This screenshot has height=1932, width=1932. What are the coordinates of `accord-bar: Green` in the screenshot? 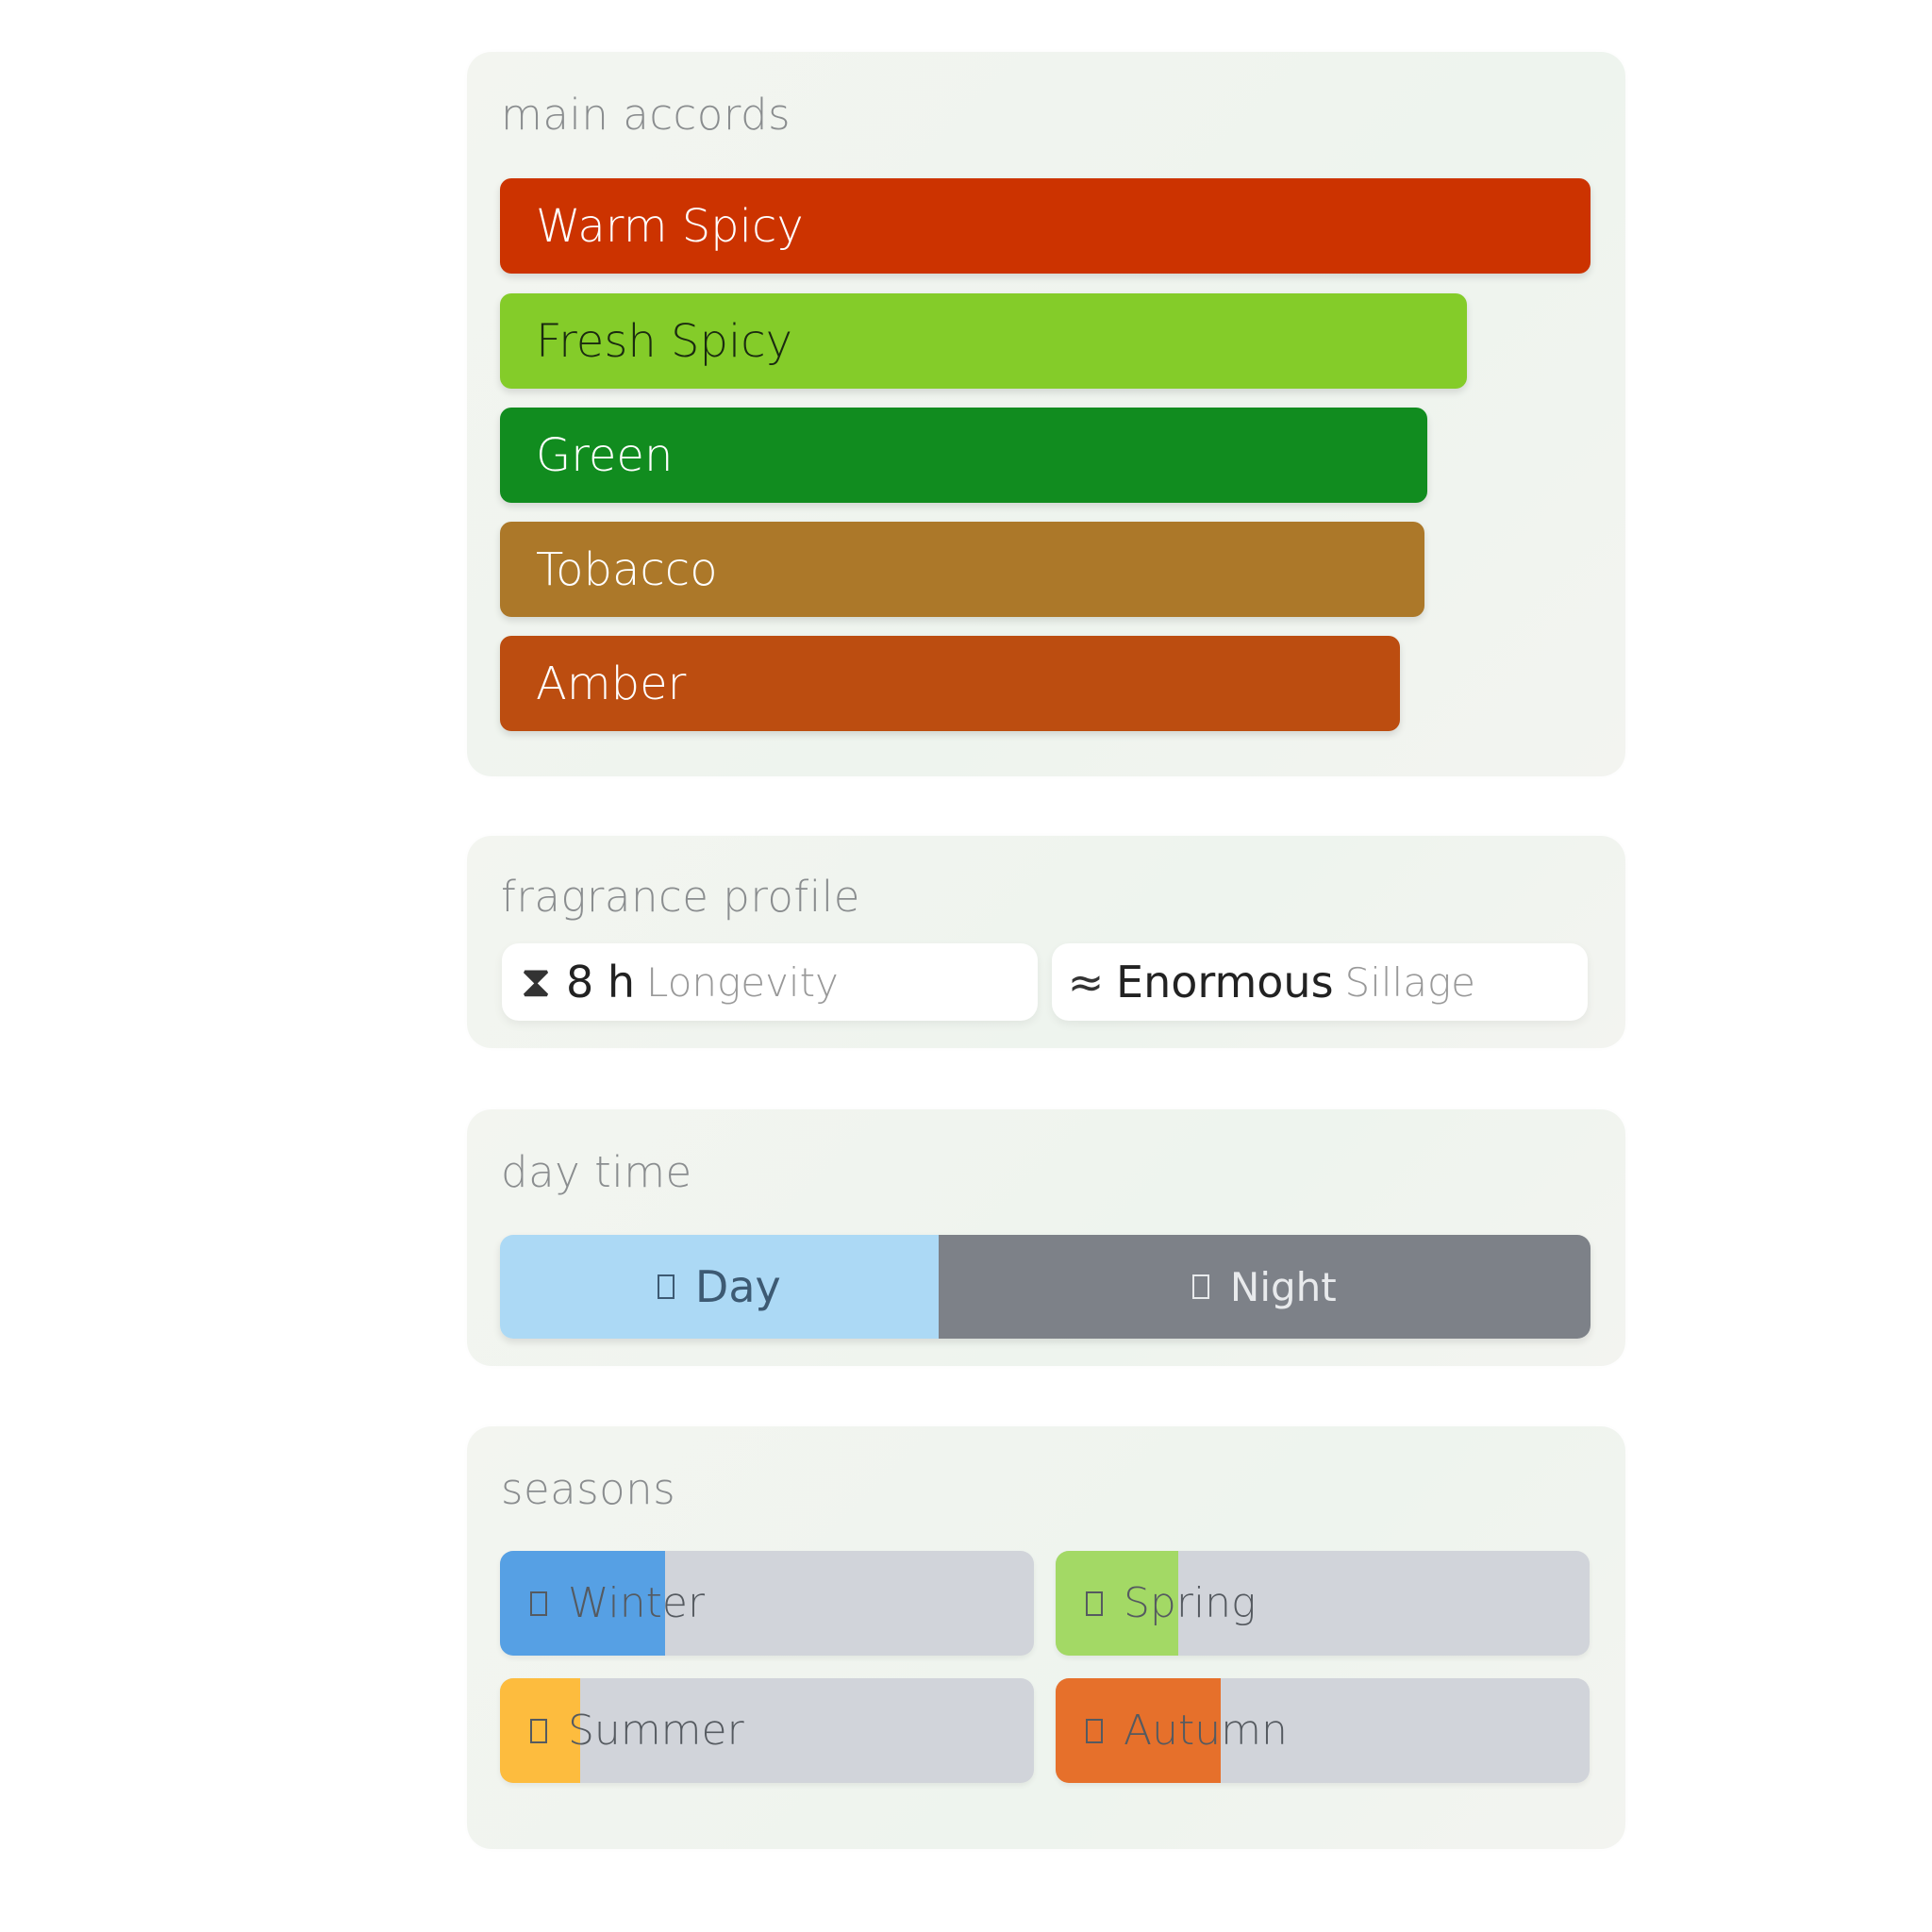 It's located at (964, 456).